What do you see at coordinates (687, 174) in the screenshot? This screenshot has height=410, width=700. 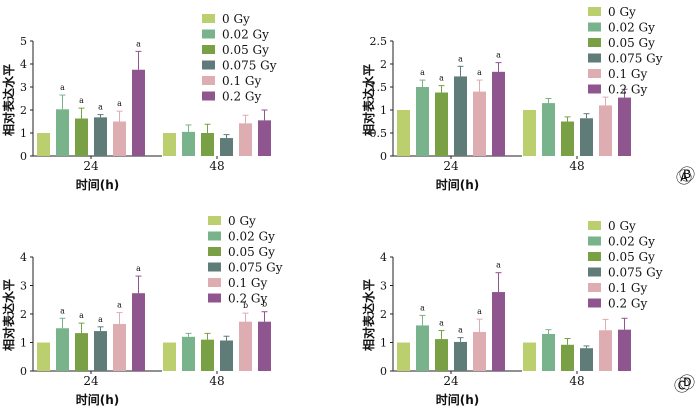 I see `panel-label: Ⓑ` at bounding box center [687, 174].